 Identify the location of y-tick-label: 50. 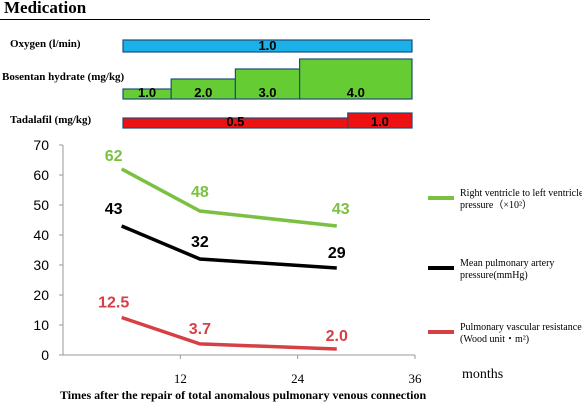
(41, 205).